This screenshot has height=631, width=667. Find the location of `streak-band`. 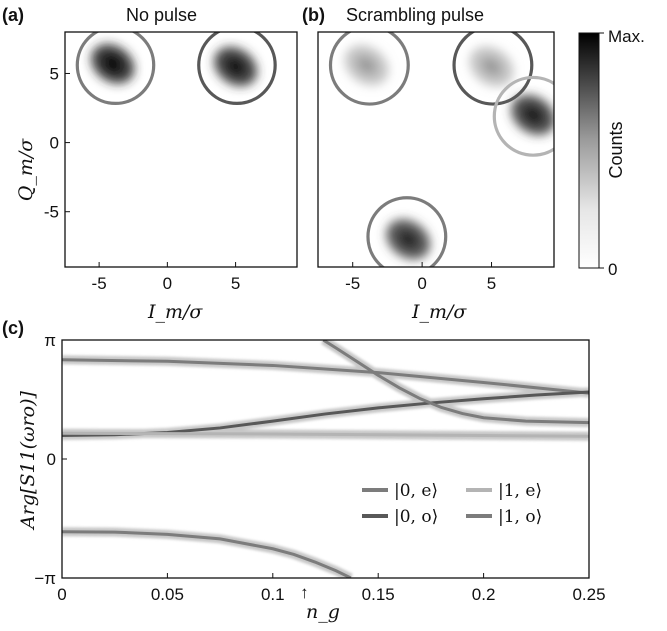

streak-band is located at coordinates (325, 376).